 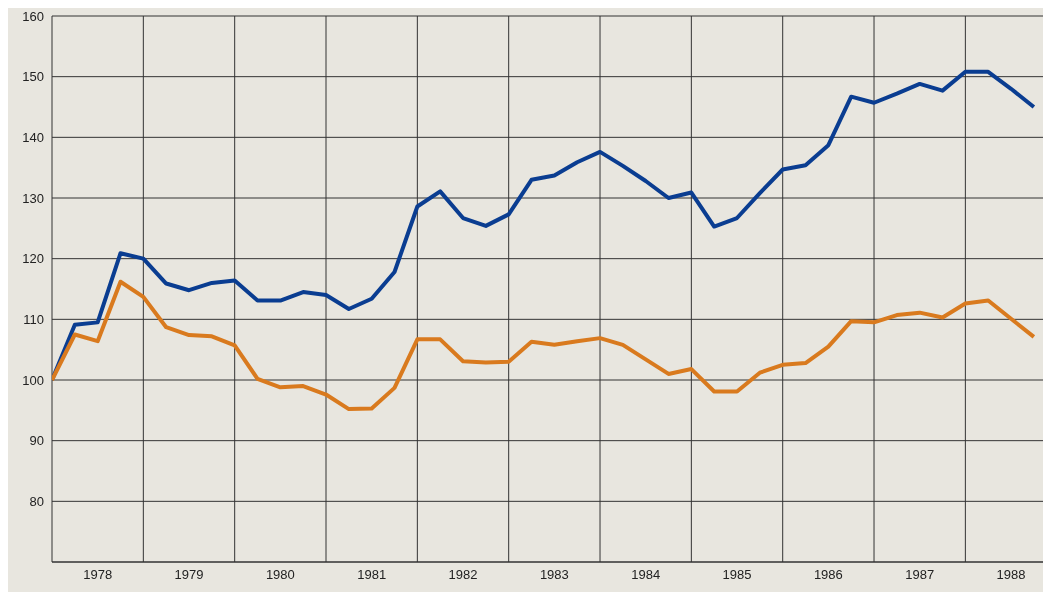 What do you see at coordinates (920, 575) in the screenshot?
I see `x-tick-label: 1987` at bounding box center [920, 575].